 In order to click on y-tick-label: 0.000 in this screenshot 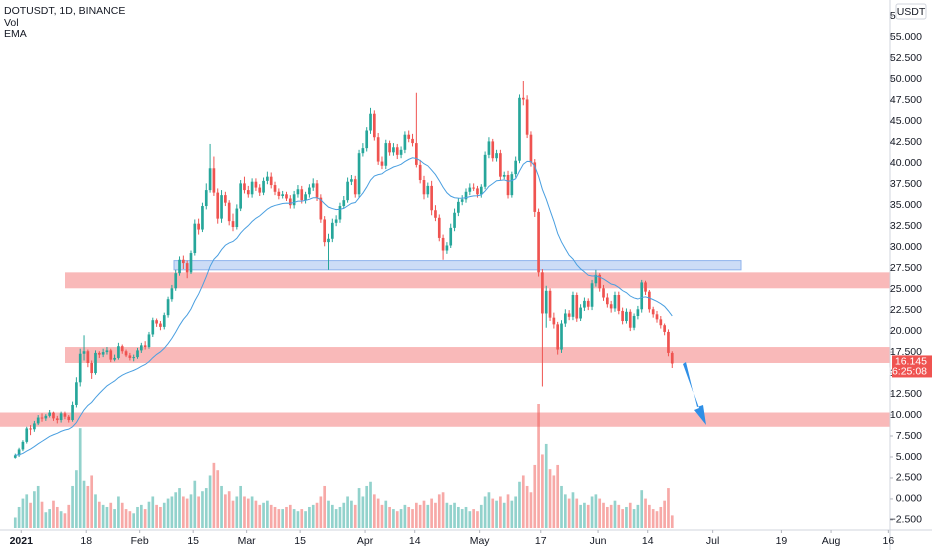, I will do `click(909, 499)`.